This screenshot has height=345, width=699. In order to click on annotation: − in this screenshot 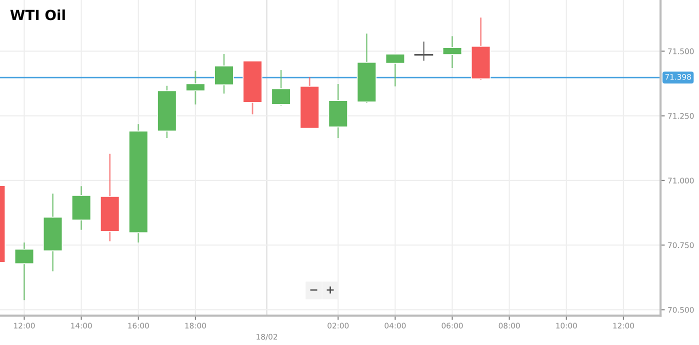, I will do `click(314, 290)`.